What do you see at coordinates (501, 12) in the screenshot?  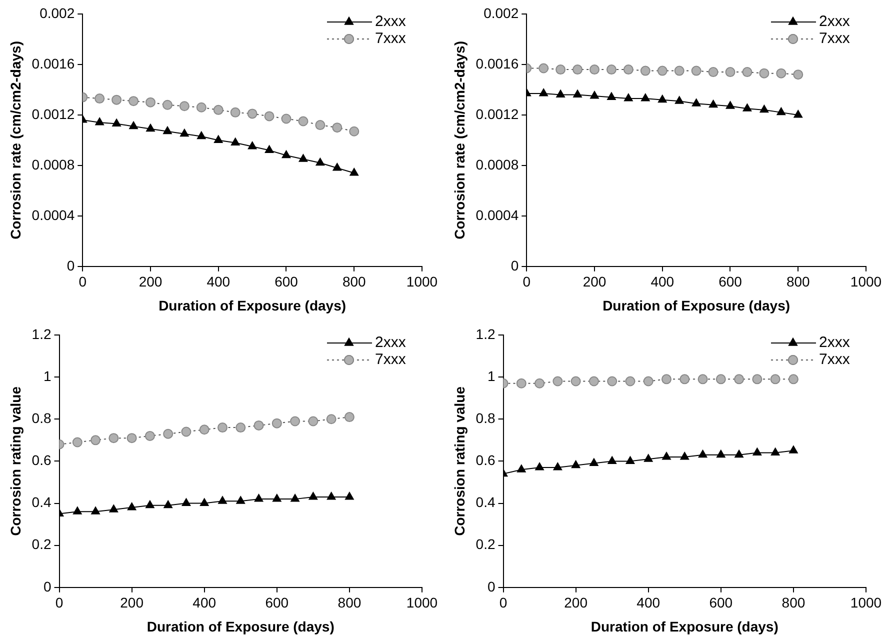 I see `y-tick-label: 0.002` at bounding box center [501, 12].